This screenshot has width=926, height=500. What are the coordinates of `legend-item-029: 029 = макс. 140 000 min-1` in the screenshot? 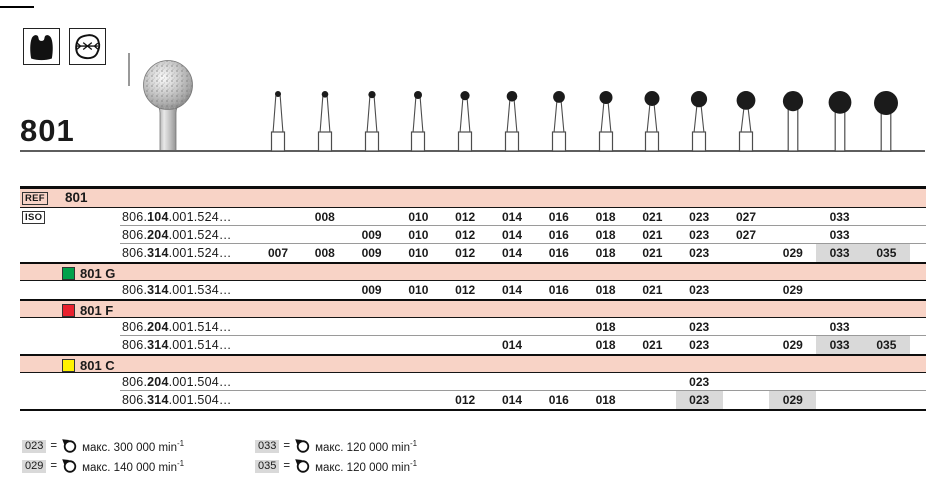 It's located at (138, 466).